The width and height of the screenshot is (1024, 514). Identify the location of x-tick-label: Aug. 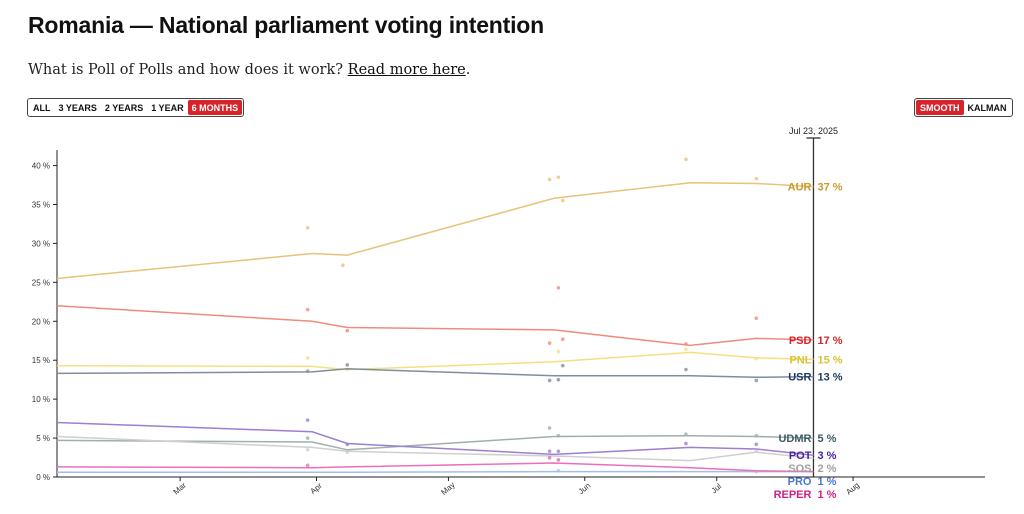
(852, 489).